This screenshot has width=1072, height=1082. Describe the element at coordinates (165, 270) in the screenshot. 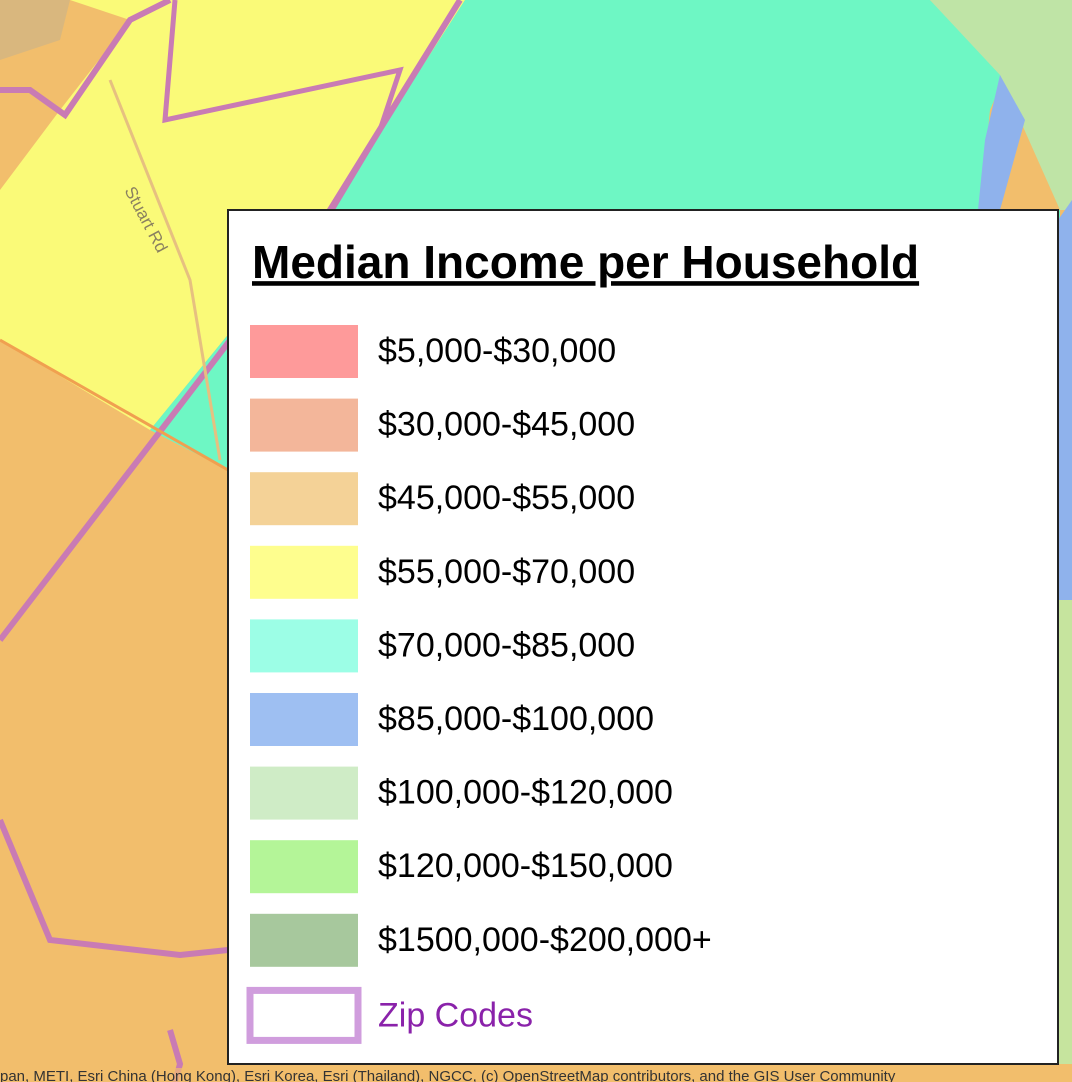

I see `road` at that location.